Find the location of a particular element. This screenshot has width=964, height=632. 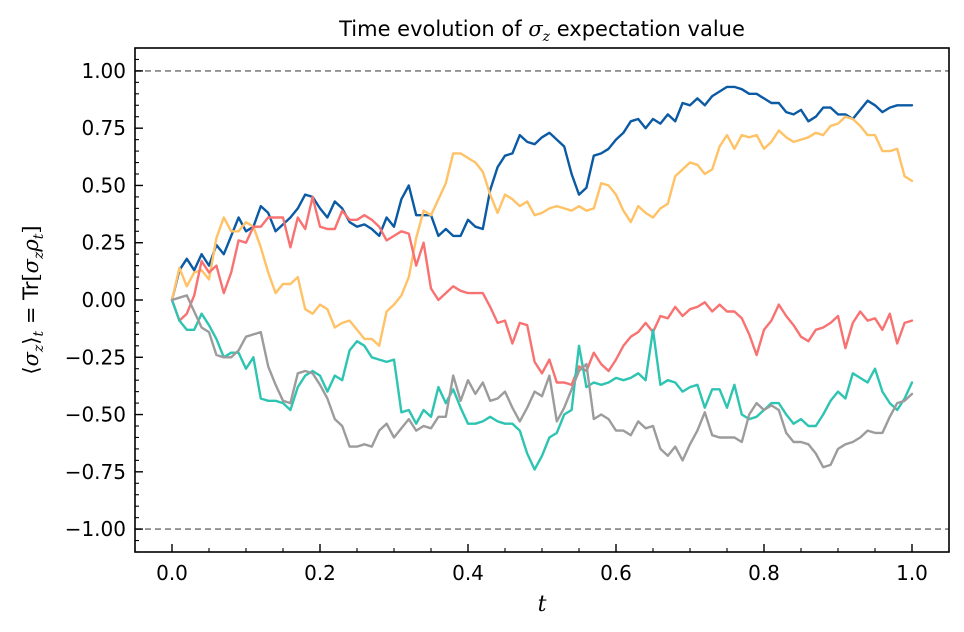

y-tick-label: −1.00 is located at coordinates (95, 529).